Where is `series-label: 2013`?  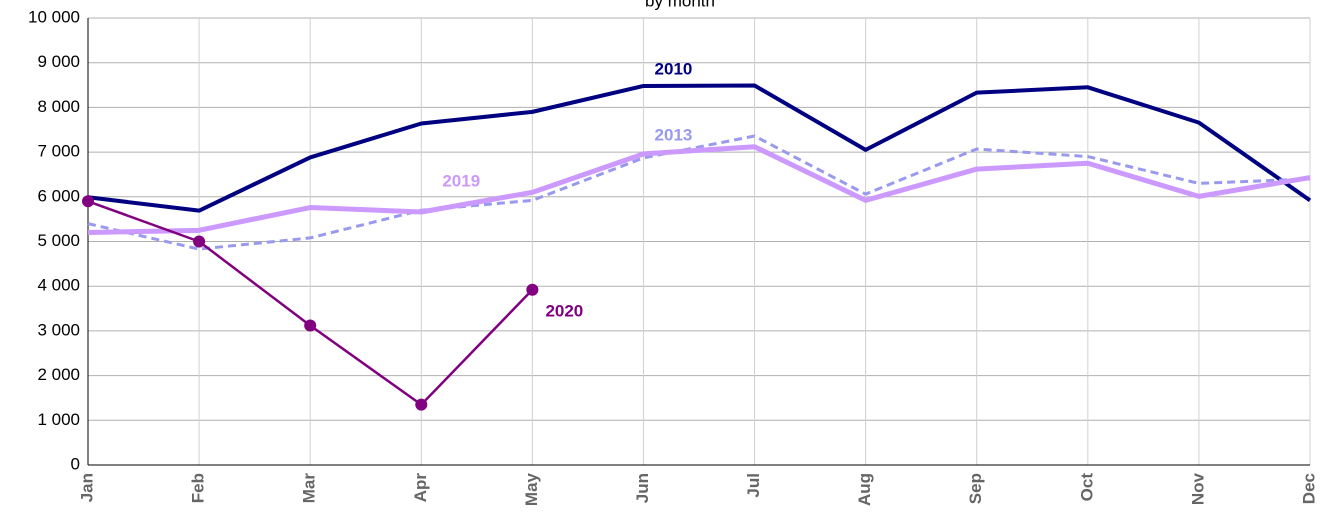 series-label: 2013 is located at coordinates (674, 134).